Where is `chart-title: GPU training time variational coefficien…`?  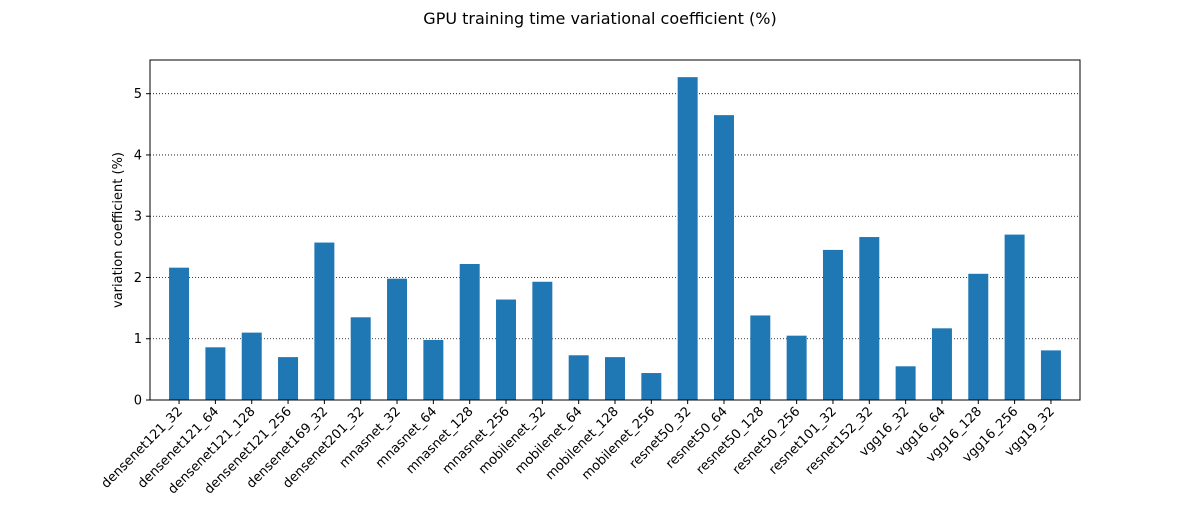
chart-title: GPU training time variational coefficien… is located at coordinates (599, 18).